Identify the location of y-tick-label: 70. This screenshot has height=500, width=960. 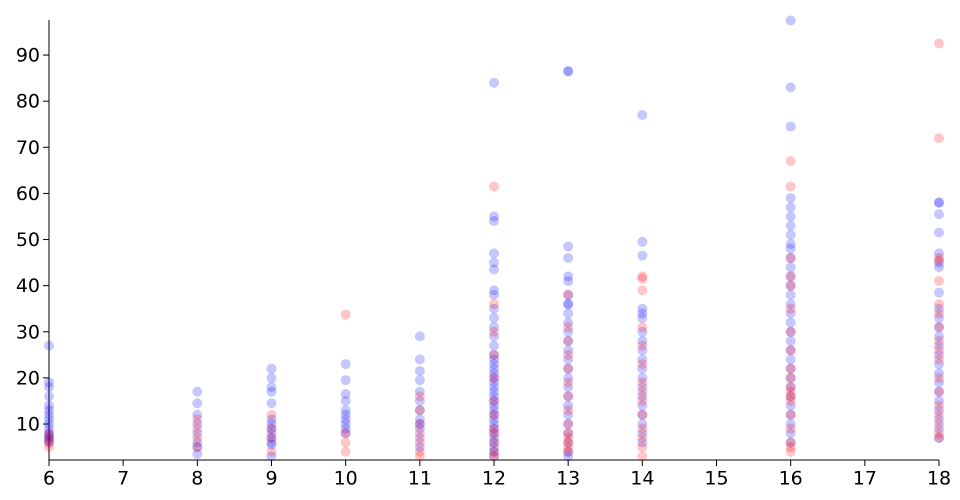
(28, 148).